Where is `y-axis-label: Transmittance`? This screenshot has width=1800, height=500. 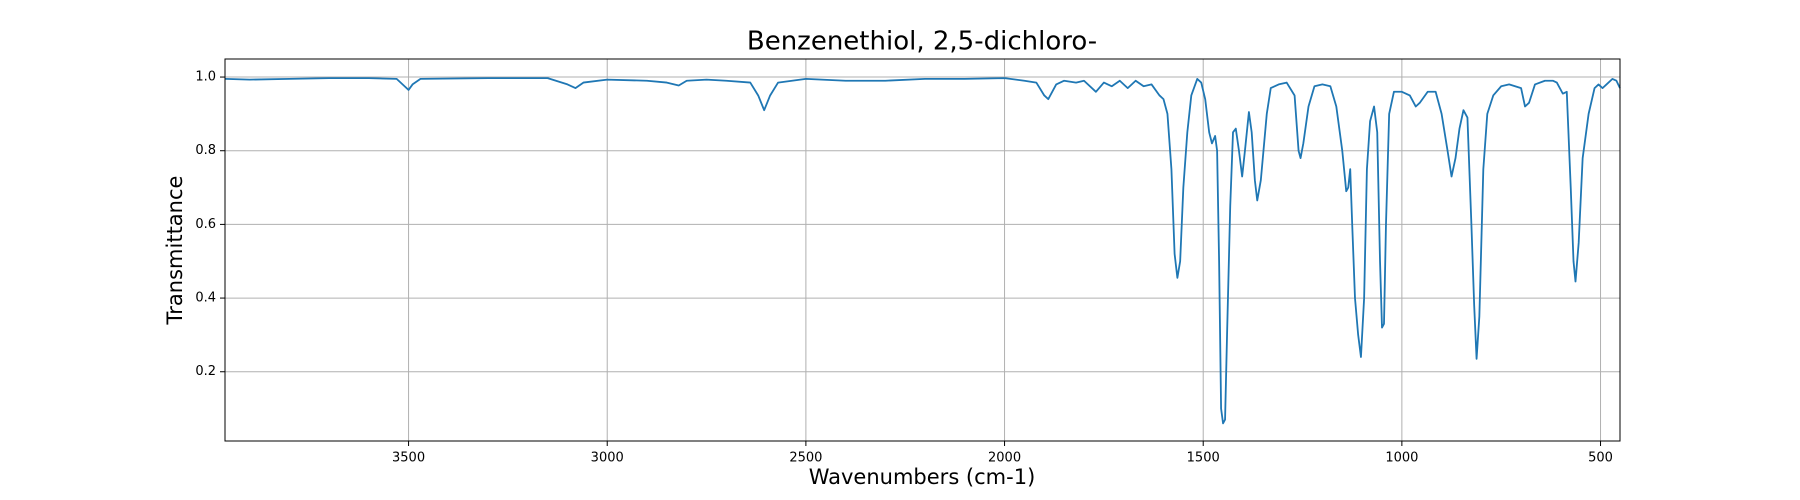 y-axis-label: Transmittance is located at coordinates (175, 251).